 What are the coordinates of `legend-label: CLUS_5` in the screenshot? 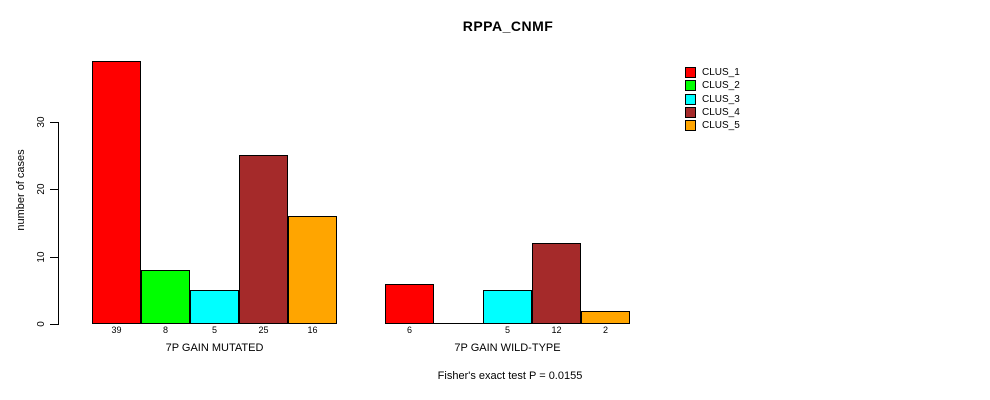 It's located at (721, 125).